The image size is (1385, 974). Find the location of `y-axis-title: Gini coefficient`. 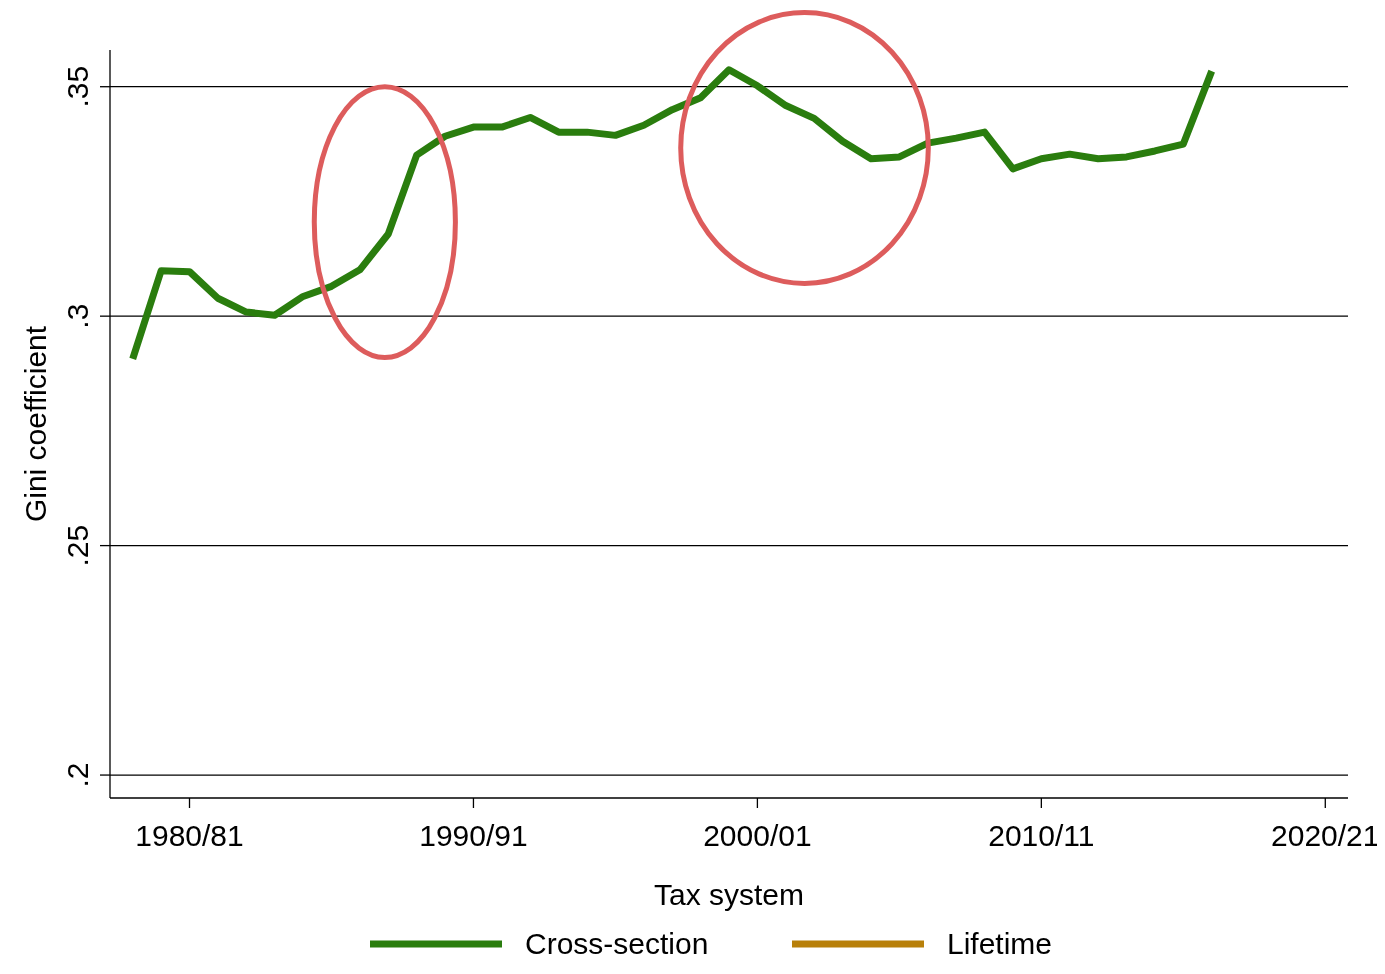

y-axis-title: Gini coefficient is located at coordinates (35, 424).